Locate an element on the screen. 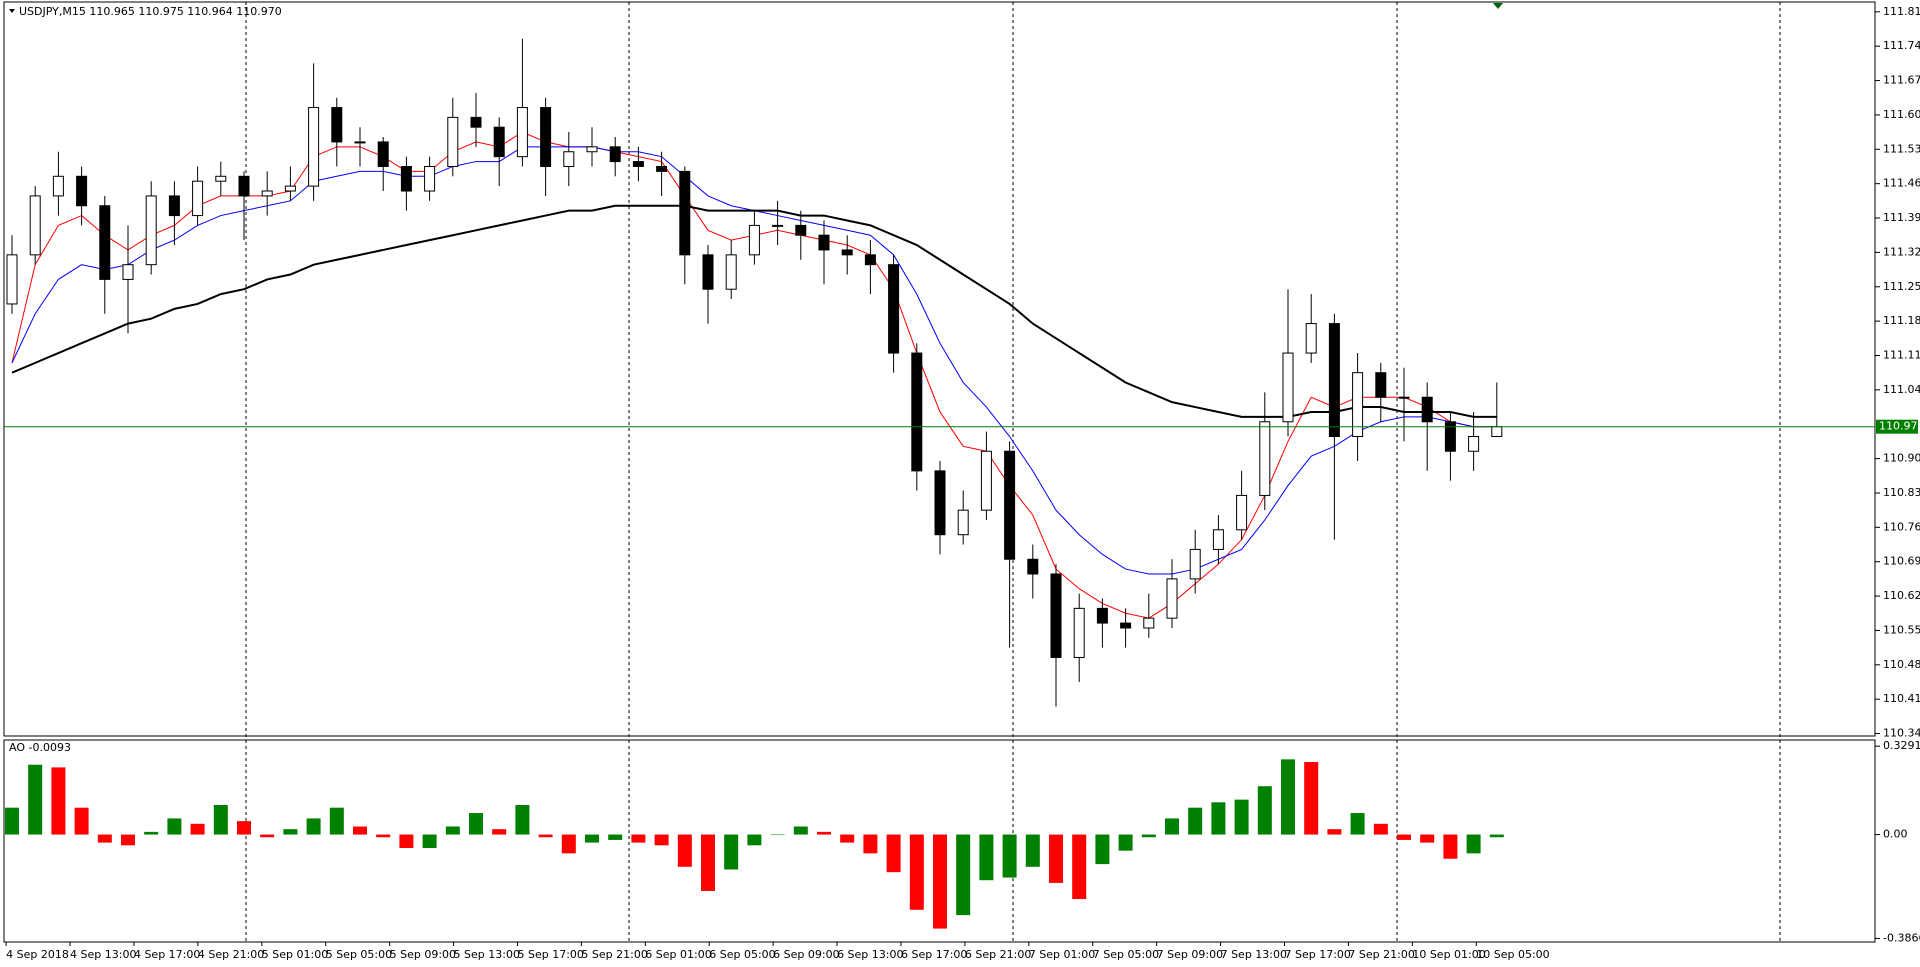 This screenshot has width=1920, height=967. x-tick-label: 4 Sep 21:00 is located at coordinates (231, 954).